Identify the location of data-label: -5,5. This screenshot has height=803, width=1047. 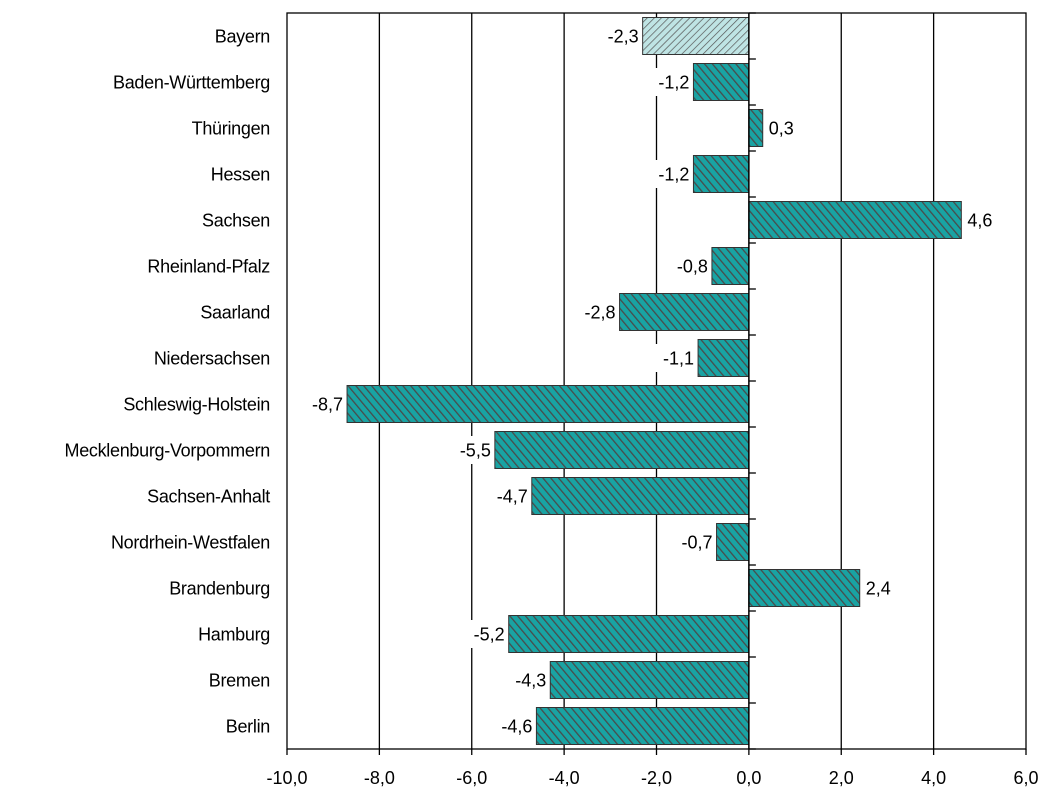
(475, 451).